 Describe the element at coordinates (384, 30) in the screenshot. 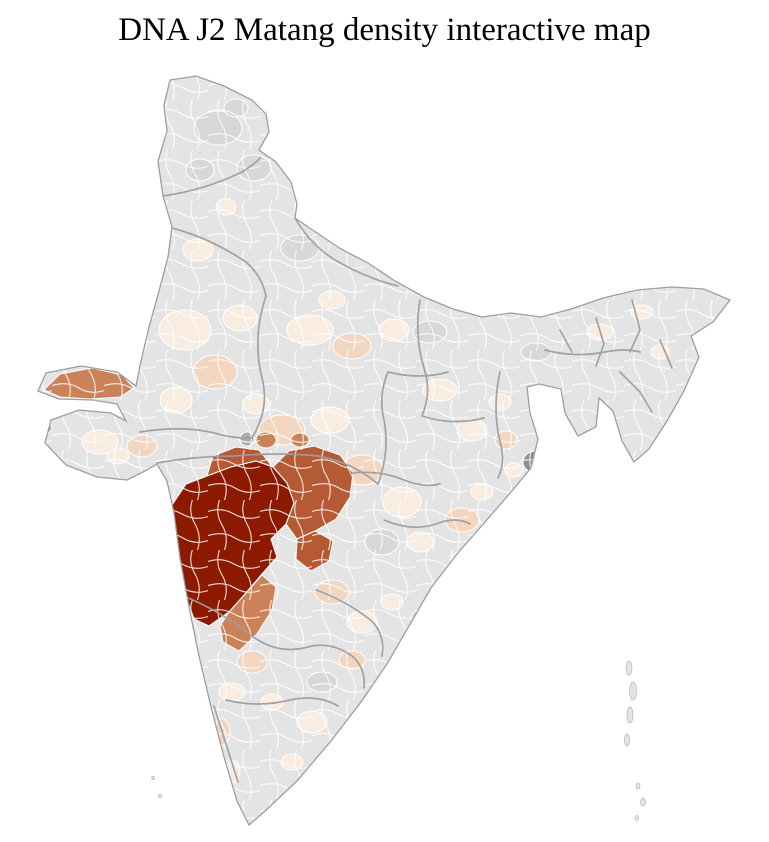

I see `map-title: DNA J2 Matang density interactive map` at that location.